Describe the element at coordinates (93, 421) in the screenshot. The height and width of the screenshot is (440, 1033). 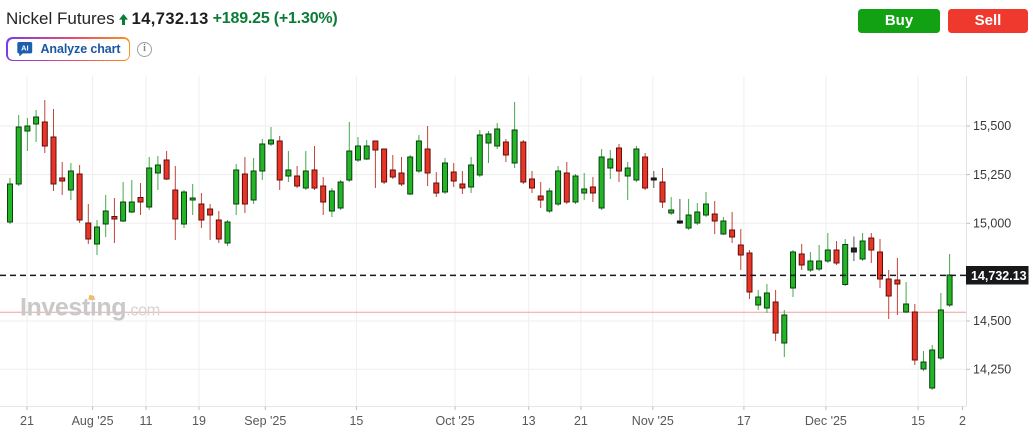
I see `svg-text: Aug '25` at that location.